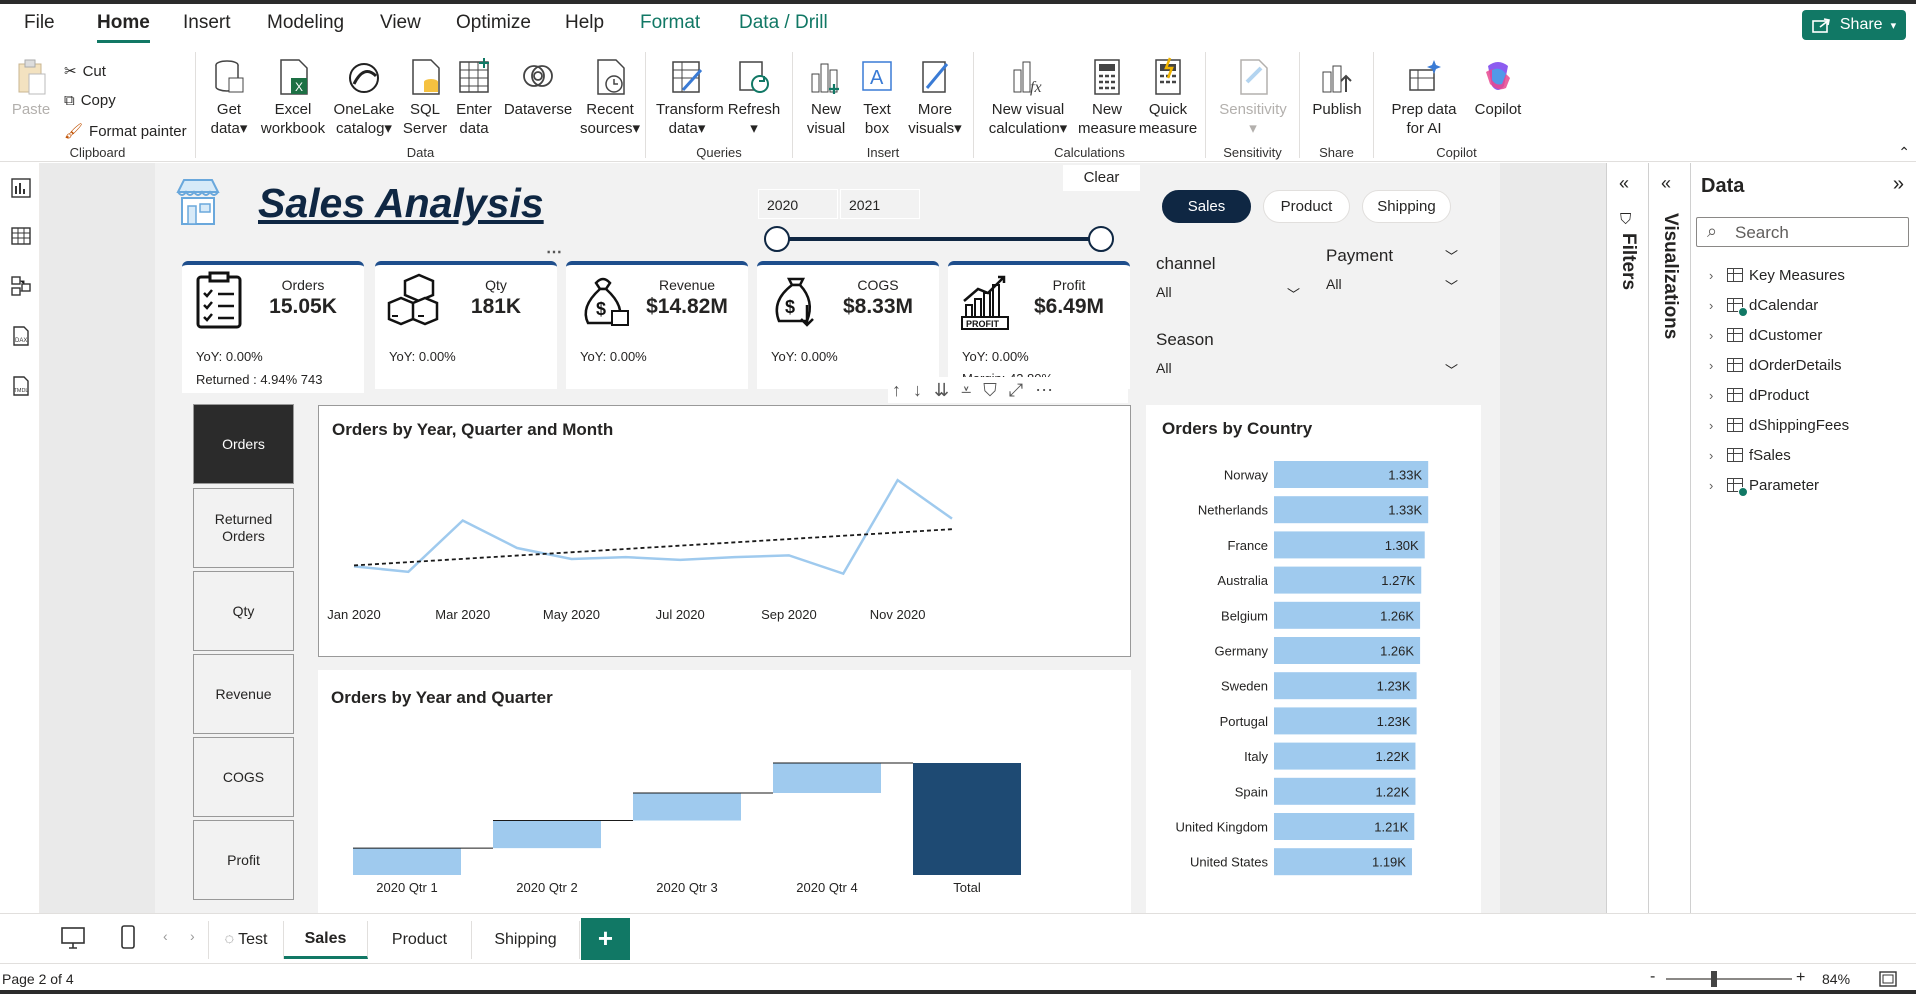  I want to click on season-slicer: Season All ﹀, so click(1309, 355).